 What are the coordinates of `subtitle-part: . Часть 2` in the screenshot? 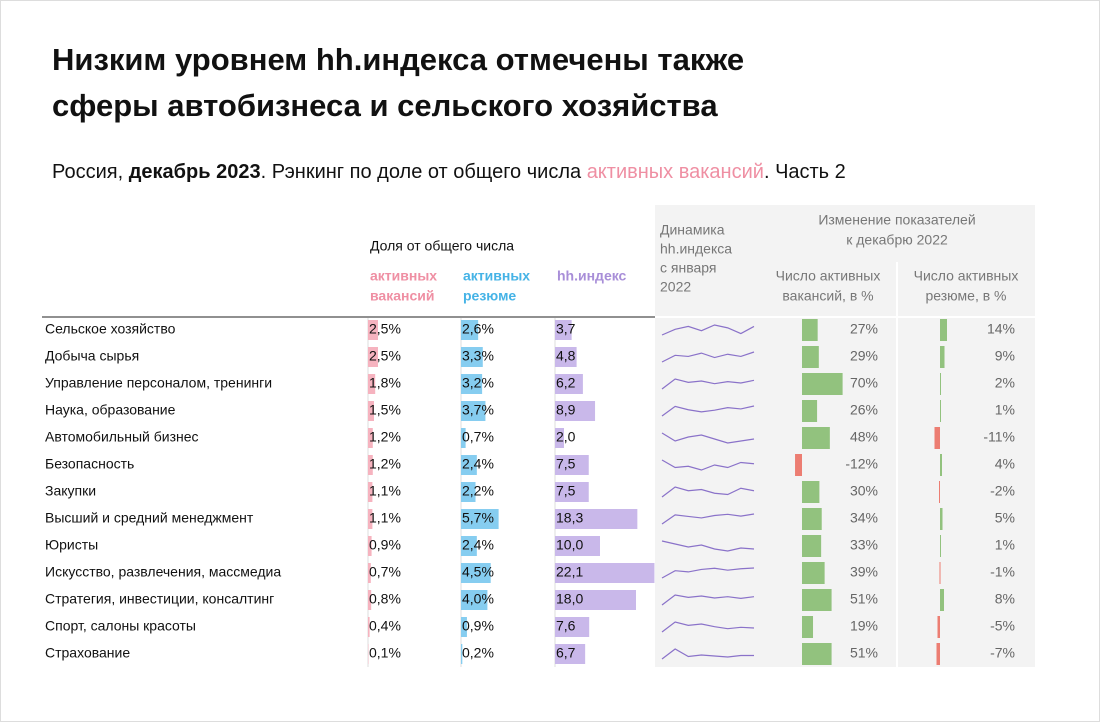 It's located at (805, 172).